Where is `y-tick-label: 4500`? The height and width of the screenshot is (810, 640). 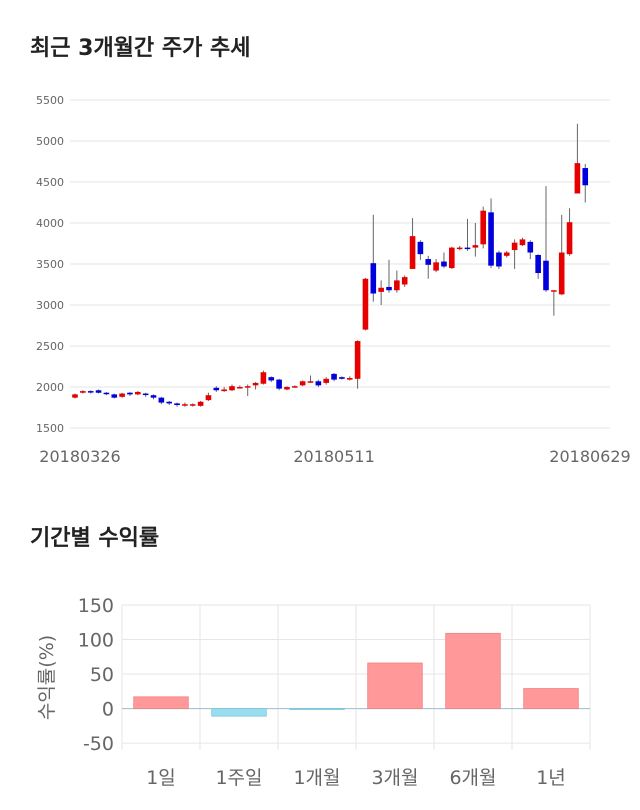 y-tick-label: 4500 is located at coordinates (50, 182).